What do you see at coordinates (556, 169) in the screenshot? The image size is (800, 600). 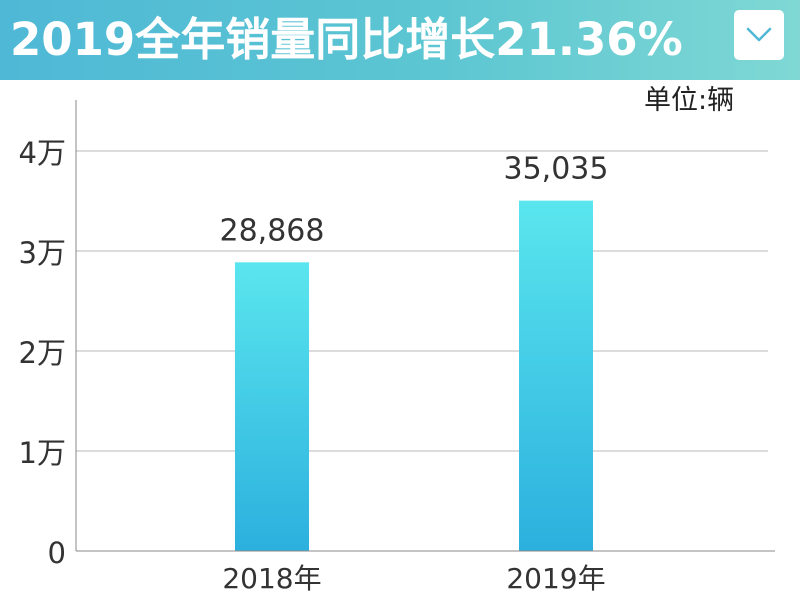 I see `data-label: 35,035` at bounding box center [556, 169].